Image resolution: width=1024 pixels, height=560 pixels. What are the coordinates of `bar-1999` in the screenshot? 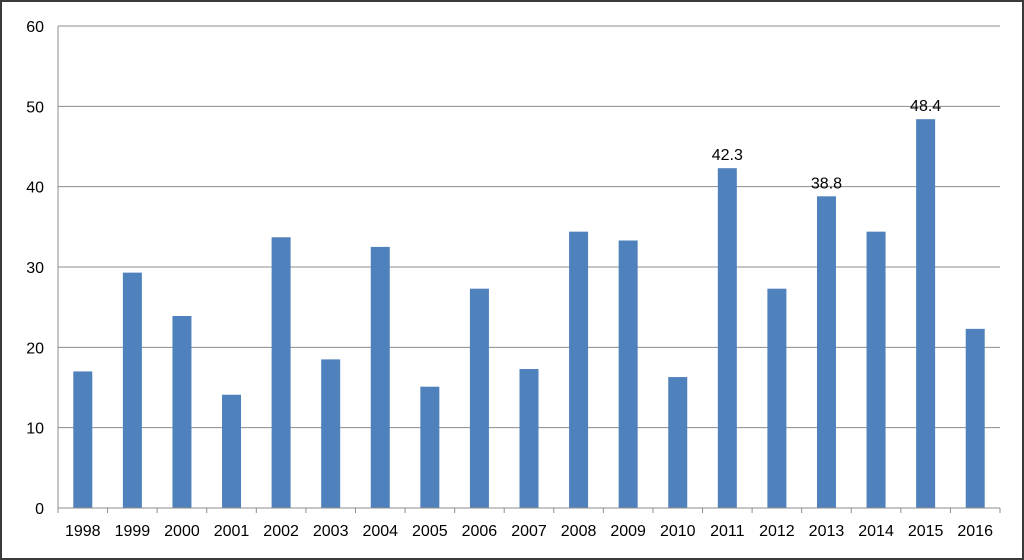 It's located at (132, 390).